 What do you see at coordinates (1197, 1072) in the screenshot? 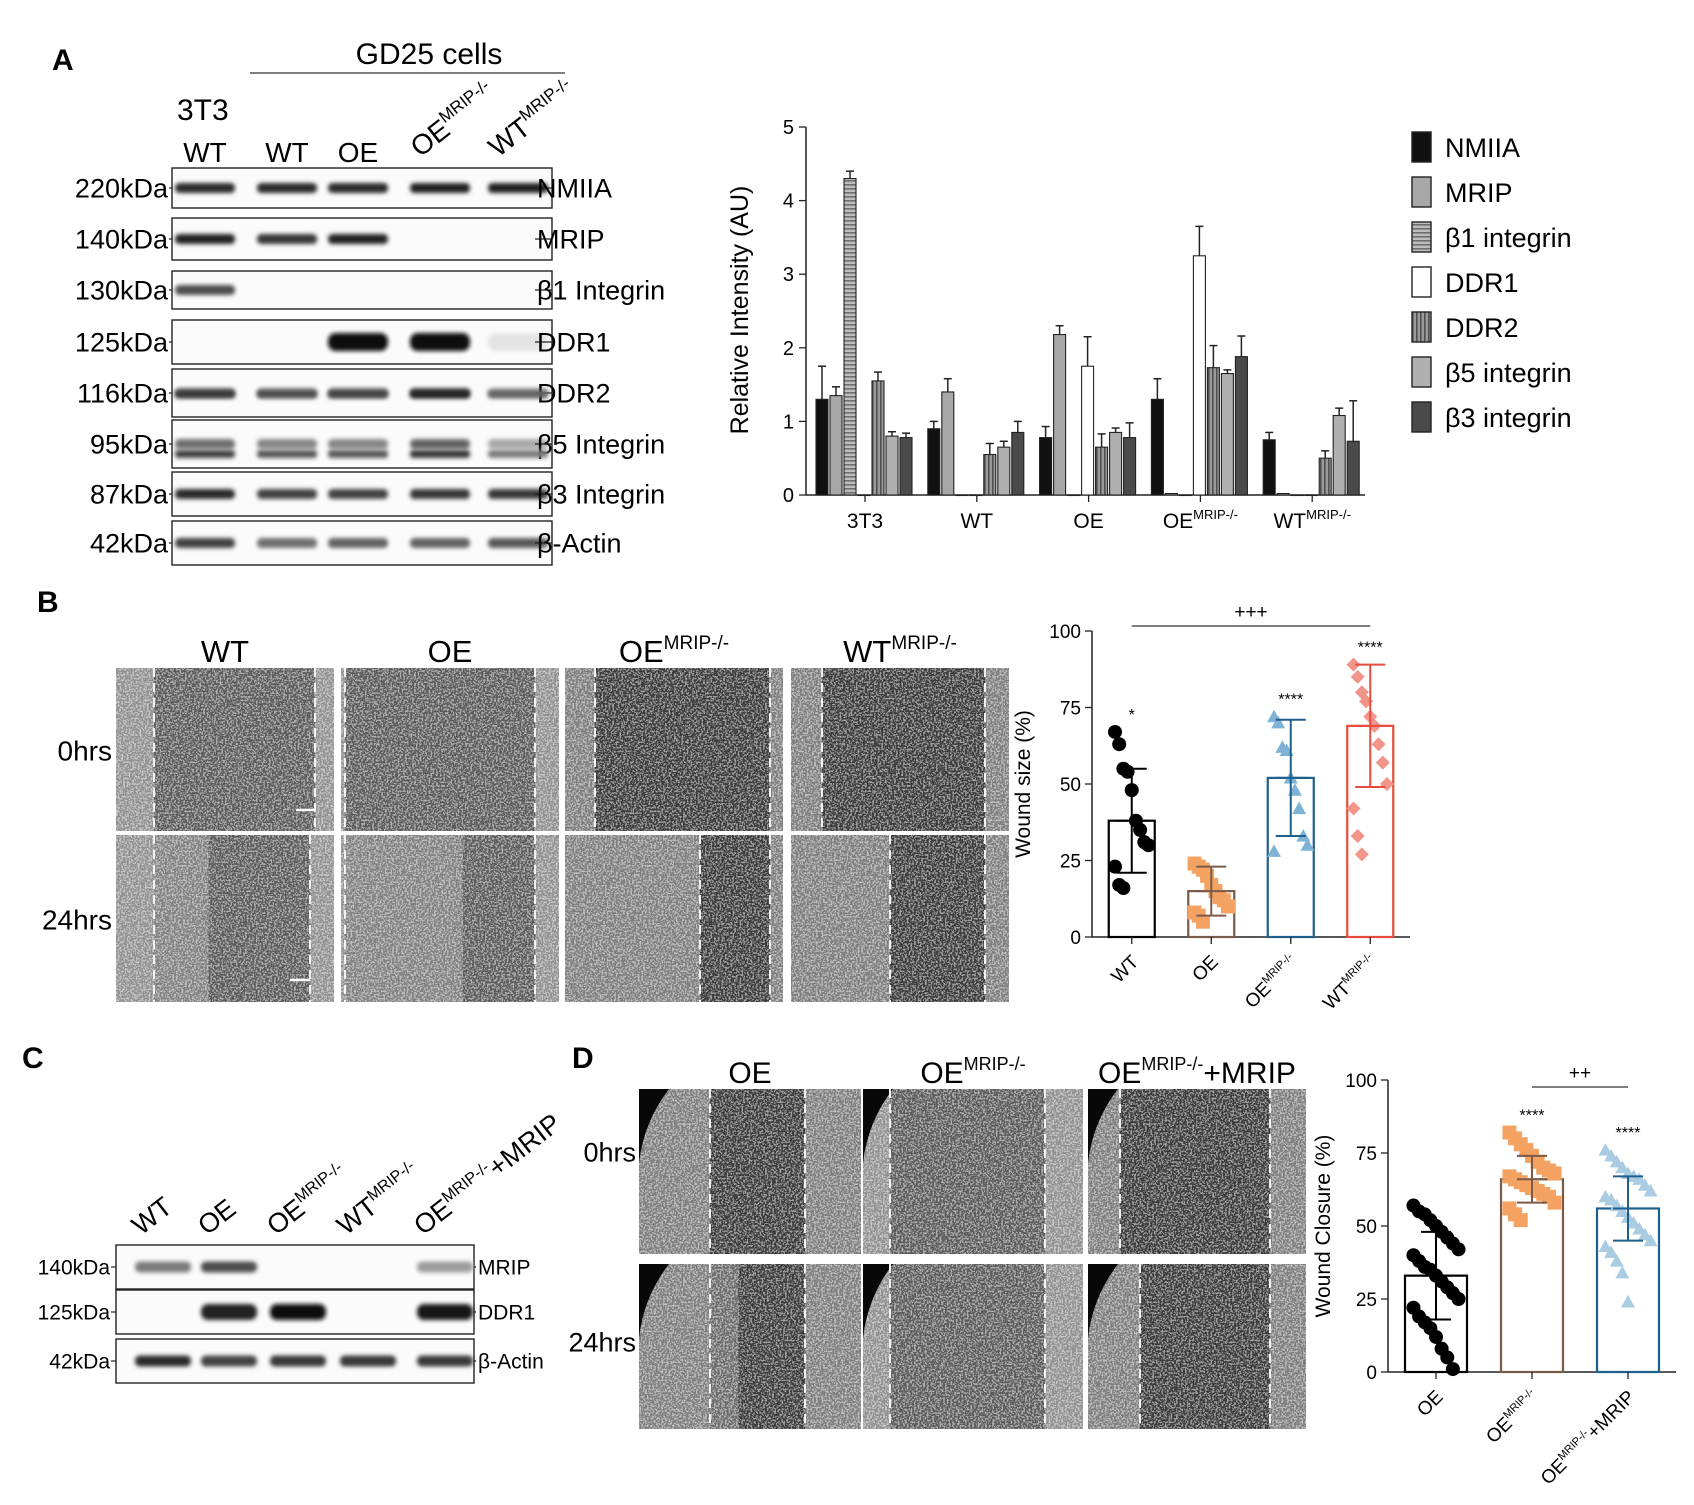
I see `d-column-label: OEMRIP-/-+MRIP` at bounding box center [1197, 1072].